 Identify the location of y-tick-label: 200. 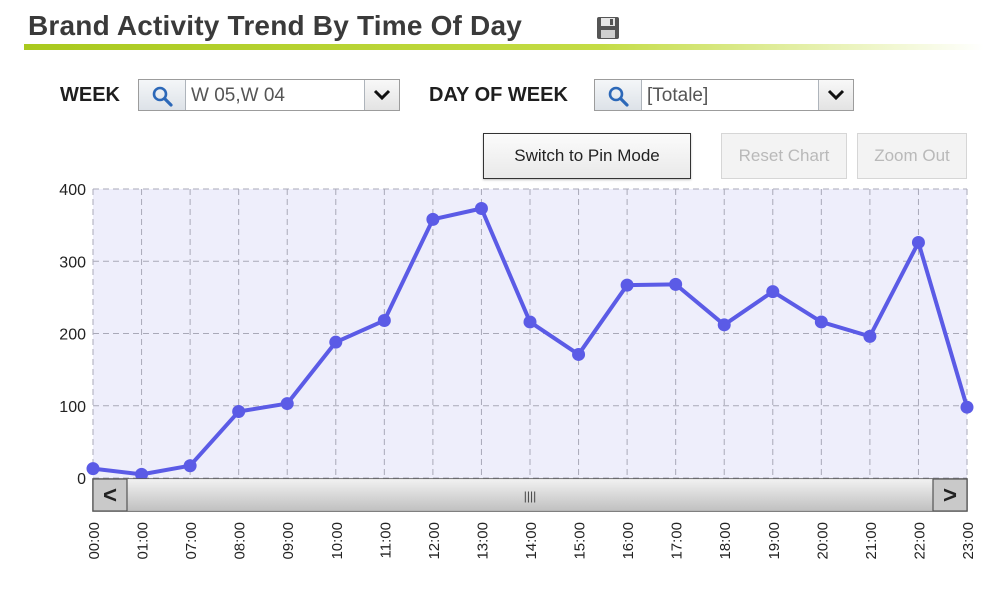
(72, 335).